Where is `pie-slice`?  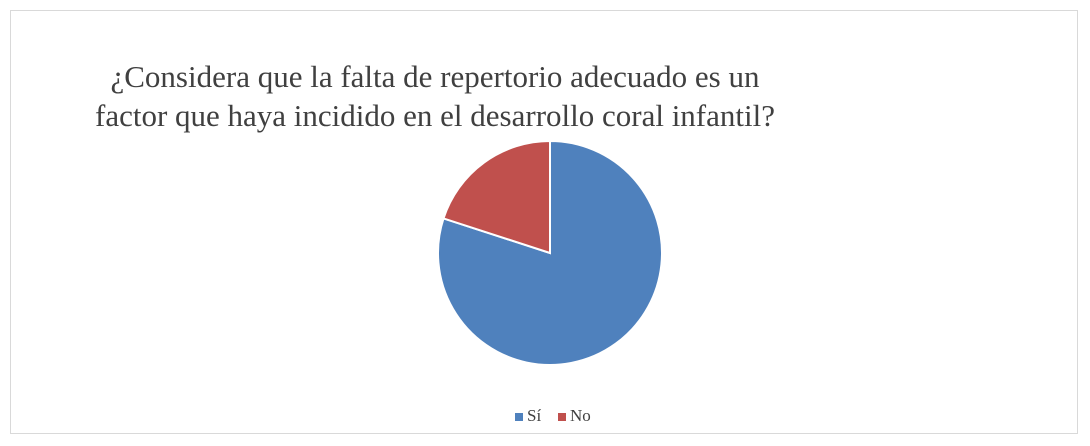 pie-slice is located at coordinates (496, 197).